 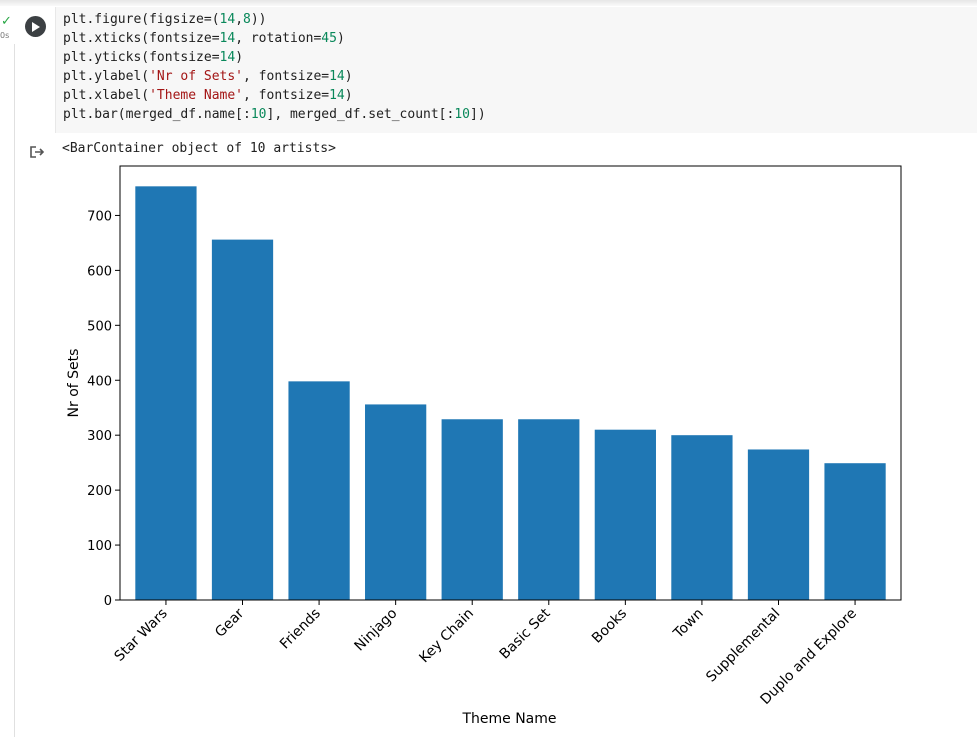 I want to click on x-tick-label: Basic Set, so click(x=525, y=633).